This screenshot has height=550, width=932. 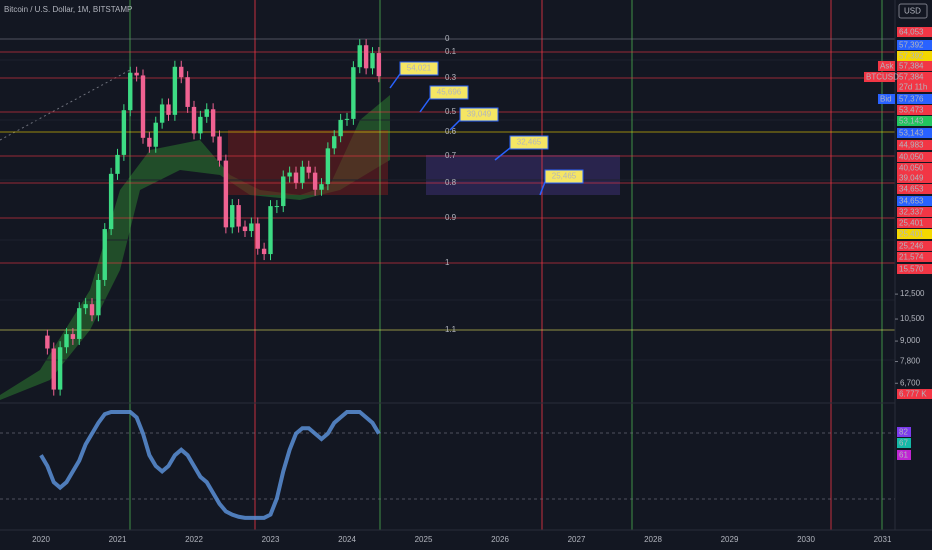 I want to click on price-tag-text: 15,570, so click(x=911, y=269).